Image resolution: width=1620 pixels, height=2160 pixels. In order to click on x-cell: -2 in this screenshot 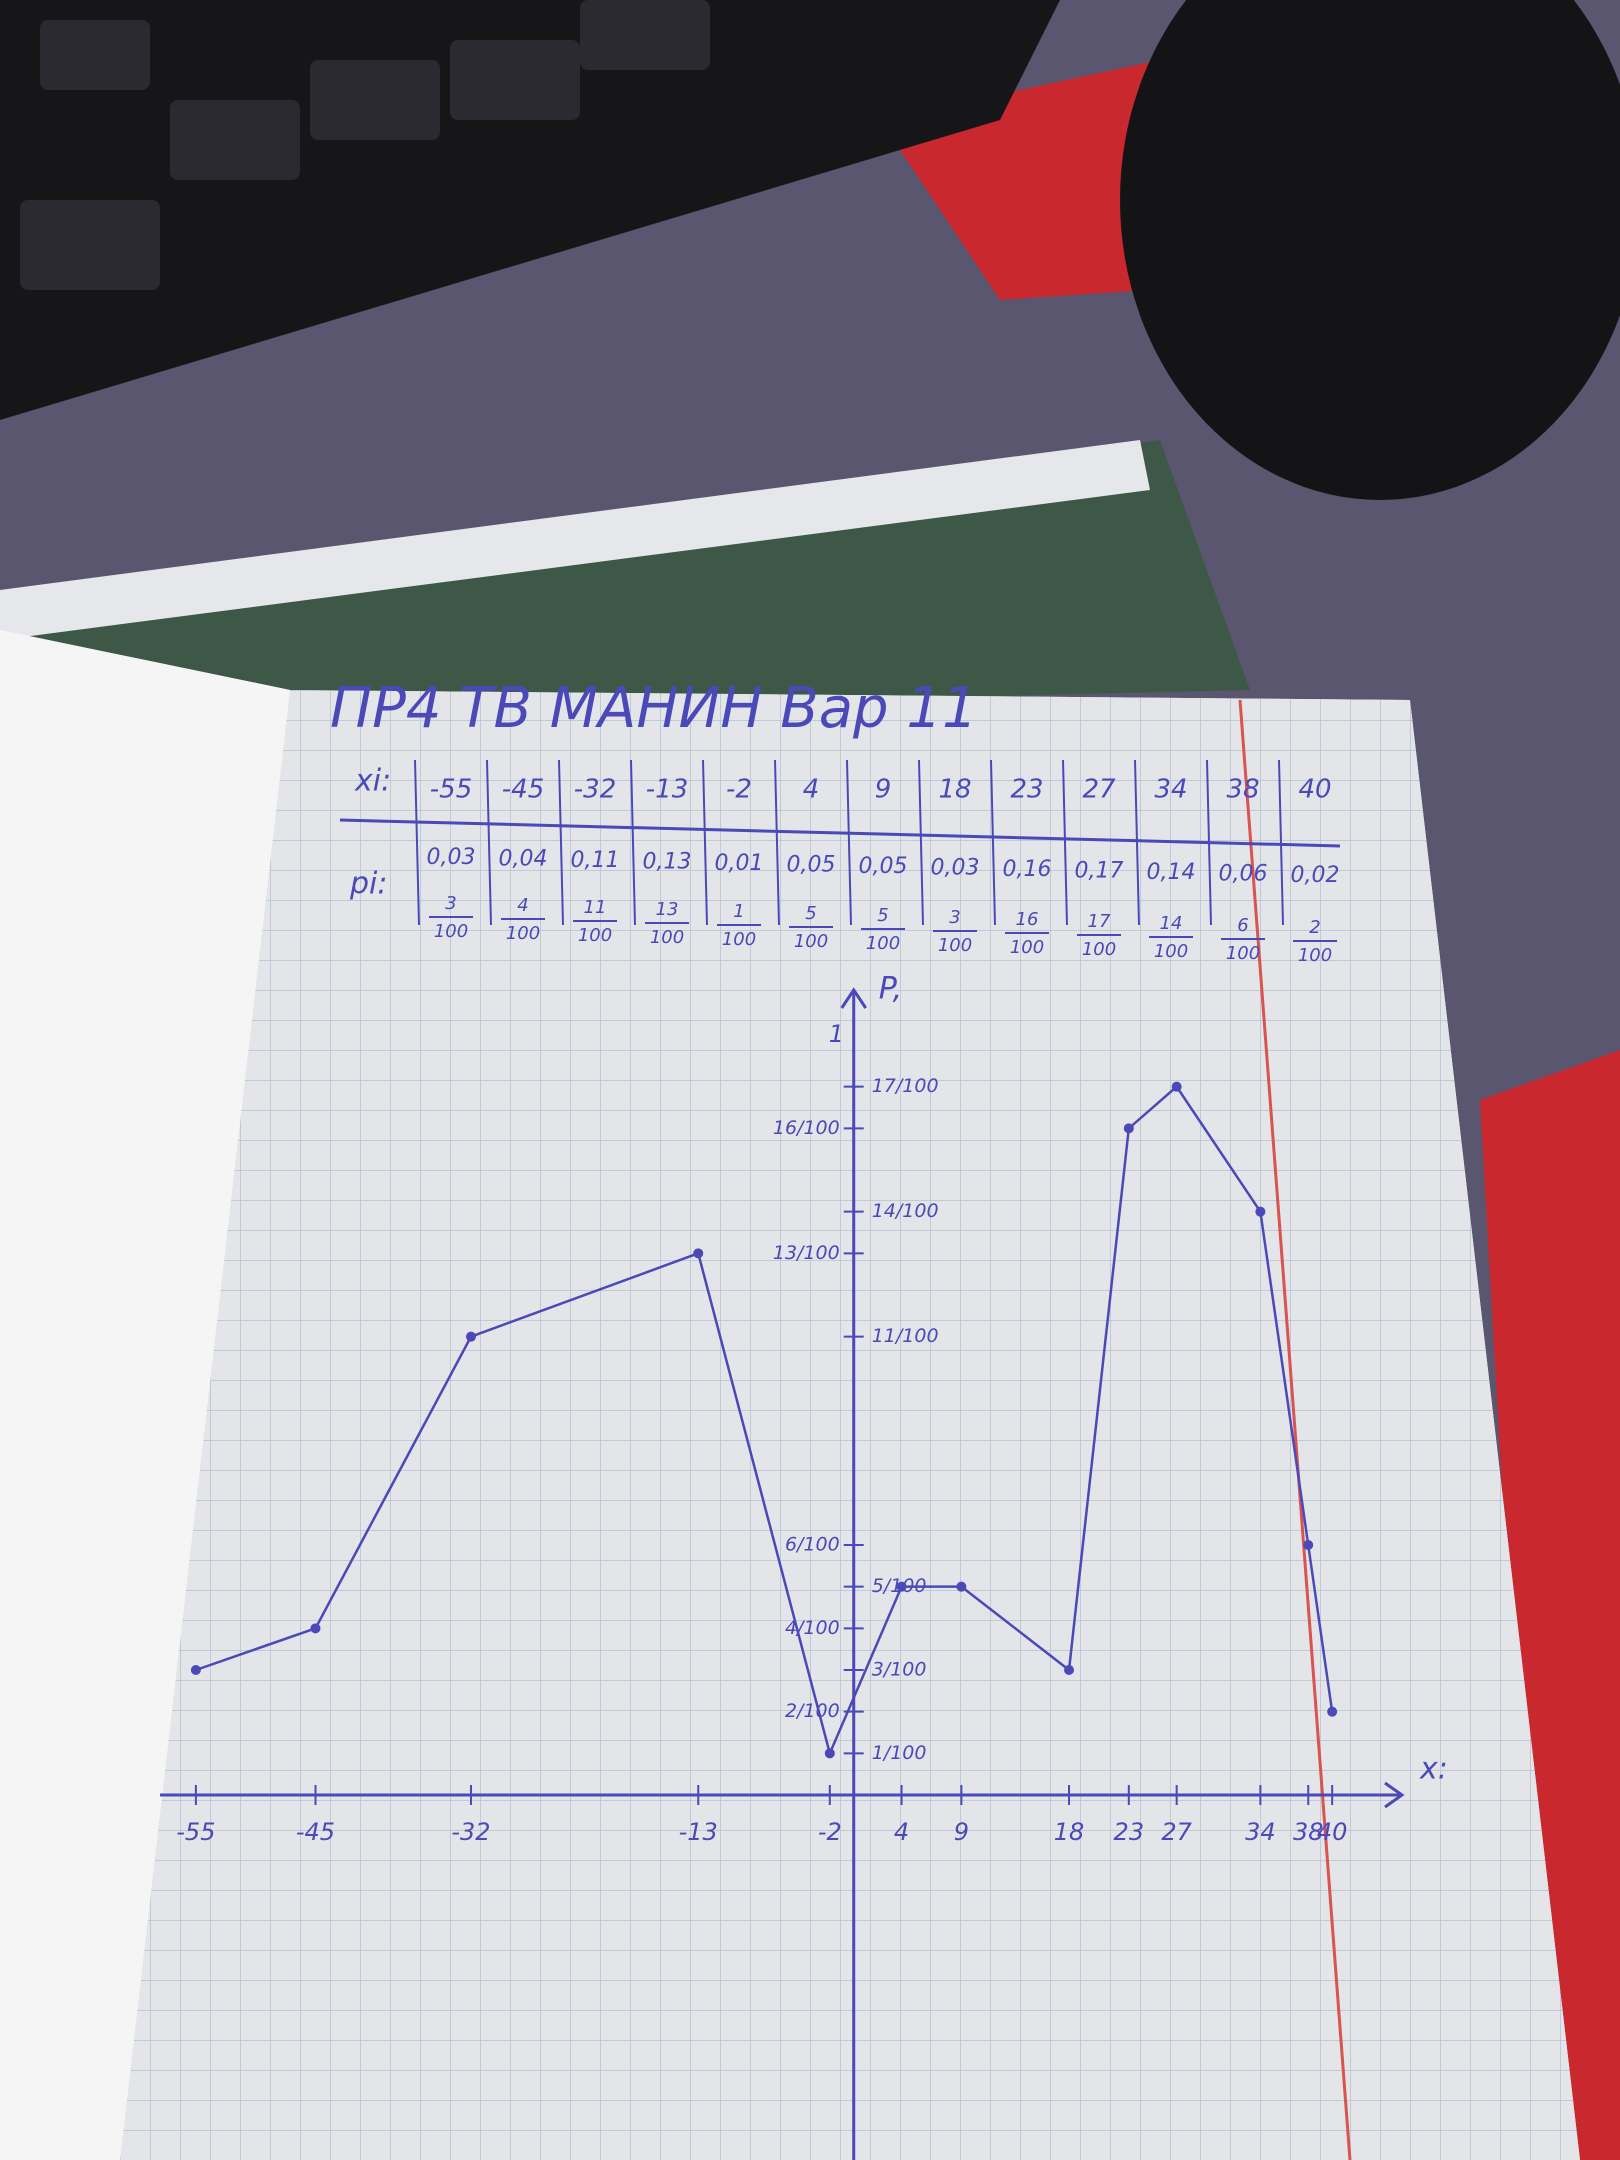, I will do `click(739, 790)`.